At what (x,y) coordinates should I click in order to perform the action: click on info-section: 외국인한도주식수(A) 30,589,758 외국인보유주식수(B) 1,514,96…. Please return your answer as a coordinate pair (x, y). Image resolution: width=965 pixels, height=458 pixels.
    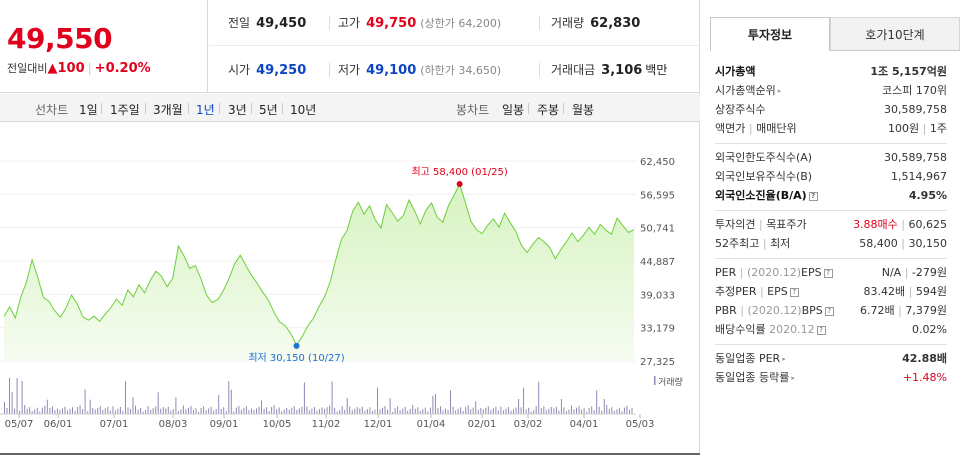
    Looking at the image, I should click on (831, 177).